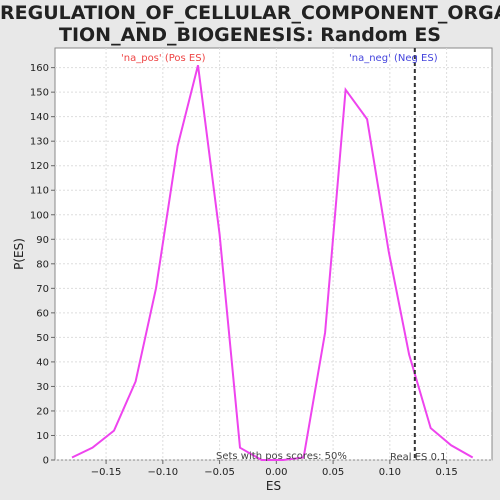 The width and height of the screenshot is (500, 500). What do you see at coordinates (46, 461) in the screenshot?
I see `y-tick-label: 0` at bounding box center [46, 461].